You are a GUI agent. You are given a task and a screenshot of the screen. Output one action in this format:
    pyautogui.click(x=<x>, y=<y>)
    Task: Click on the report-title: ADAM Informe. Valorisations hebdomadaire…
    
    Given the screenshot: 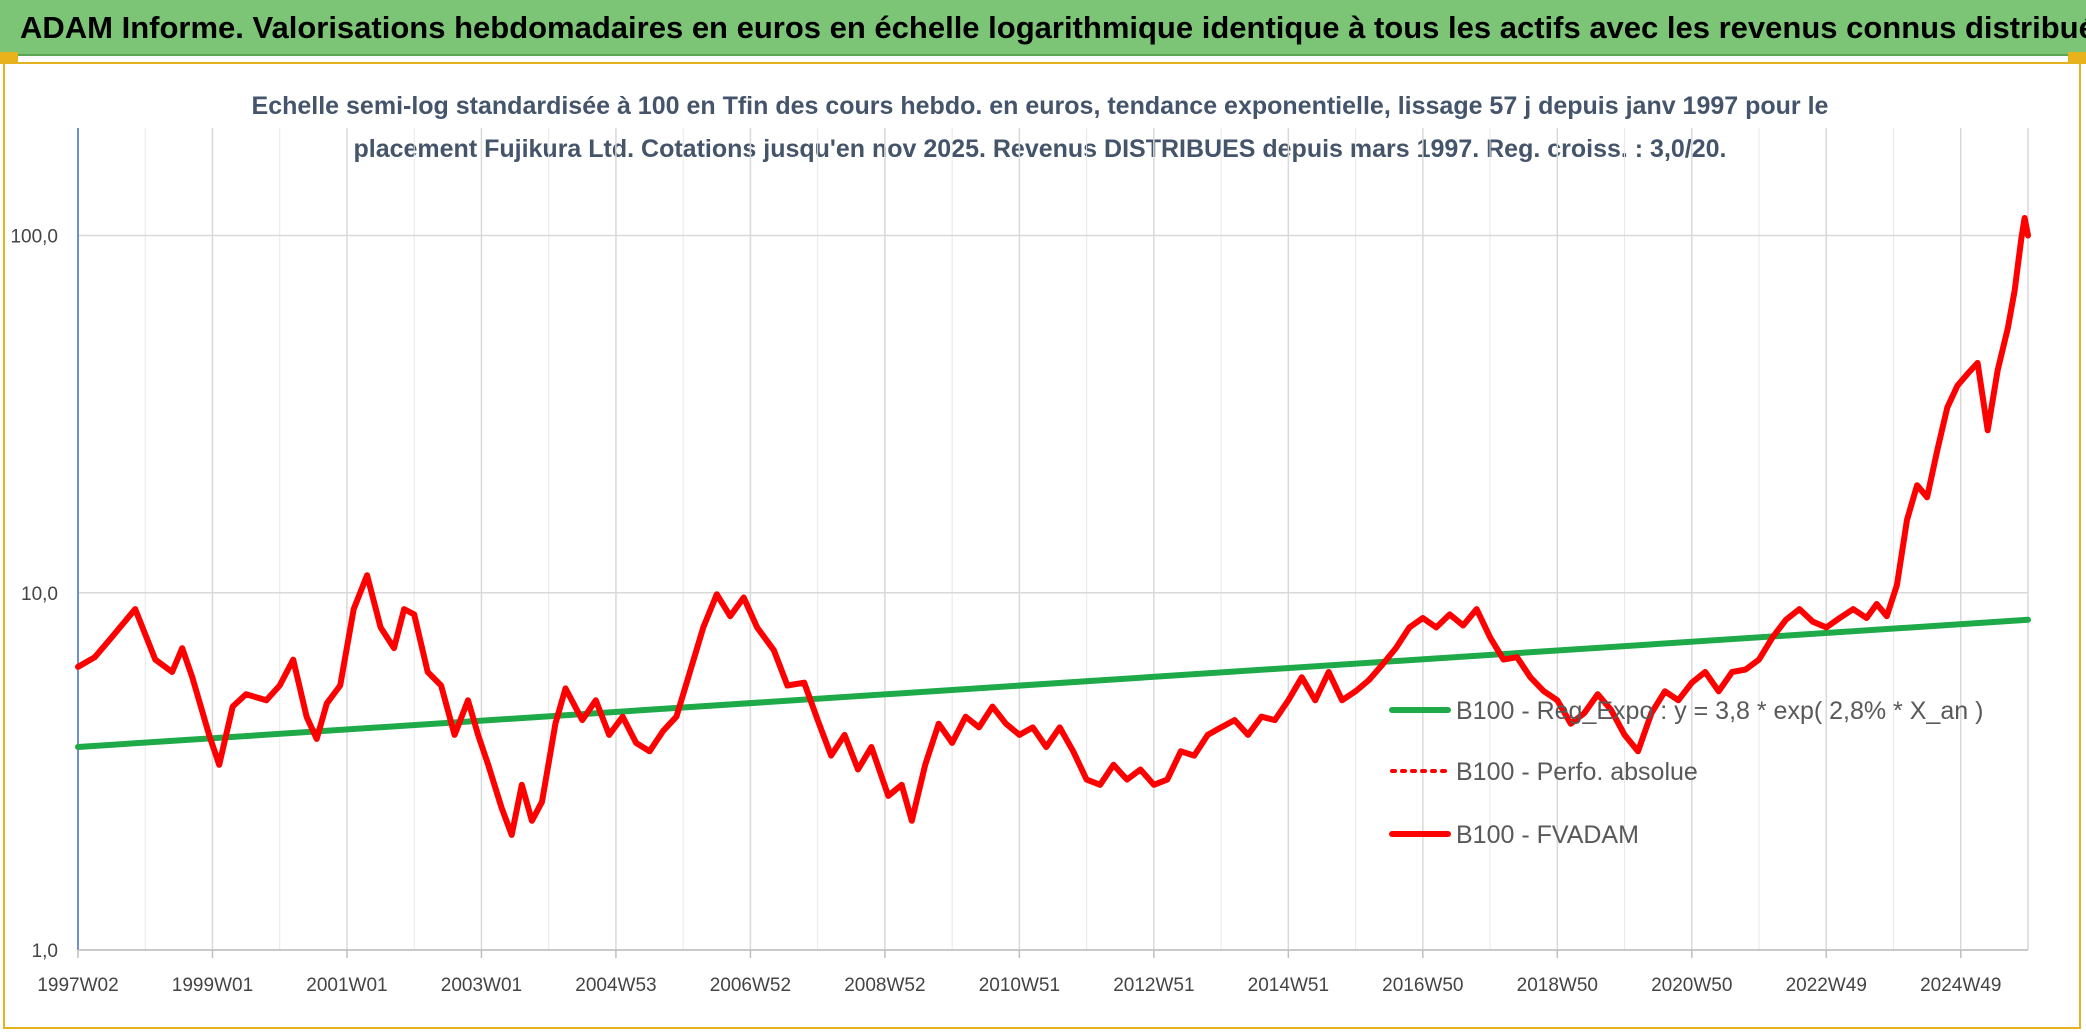 What is the action you would take?
    pyautogui.click(x=1043, y=28)
    